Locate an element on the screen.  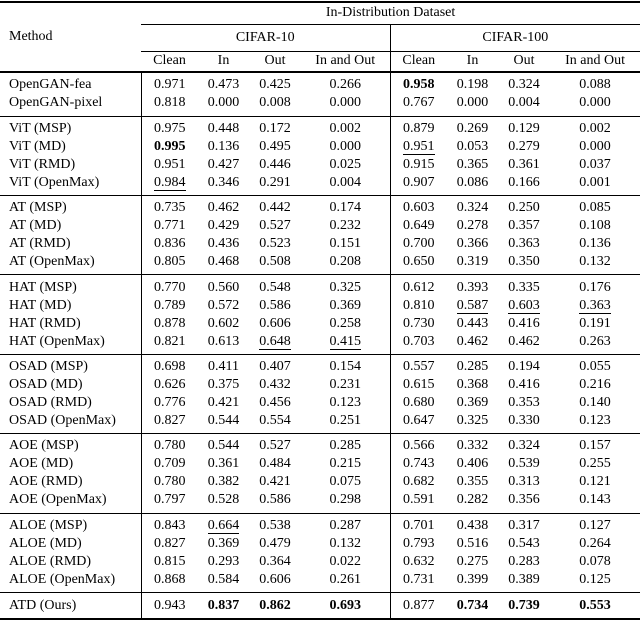
value-cell: 0.129 is located at coordinates (524, 126).